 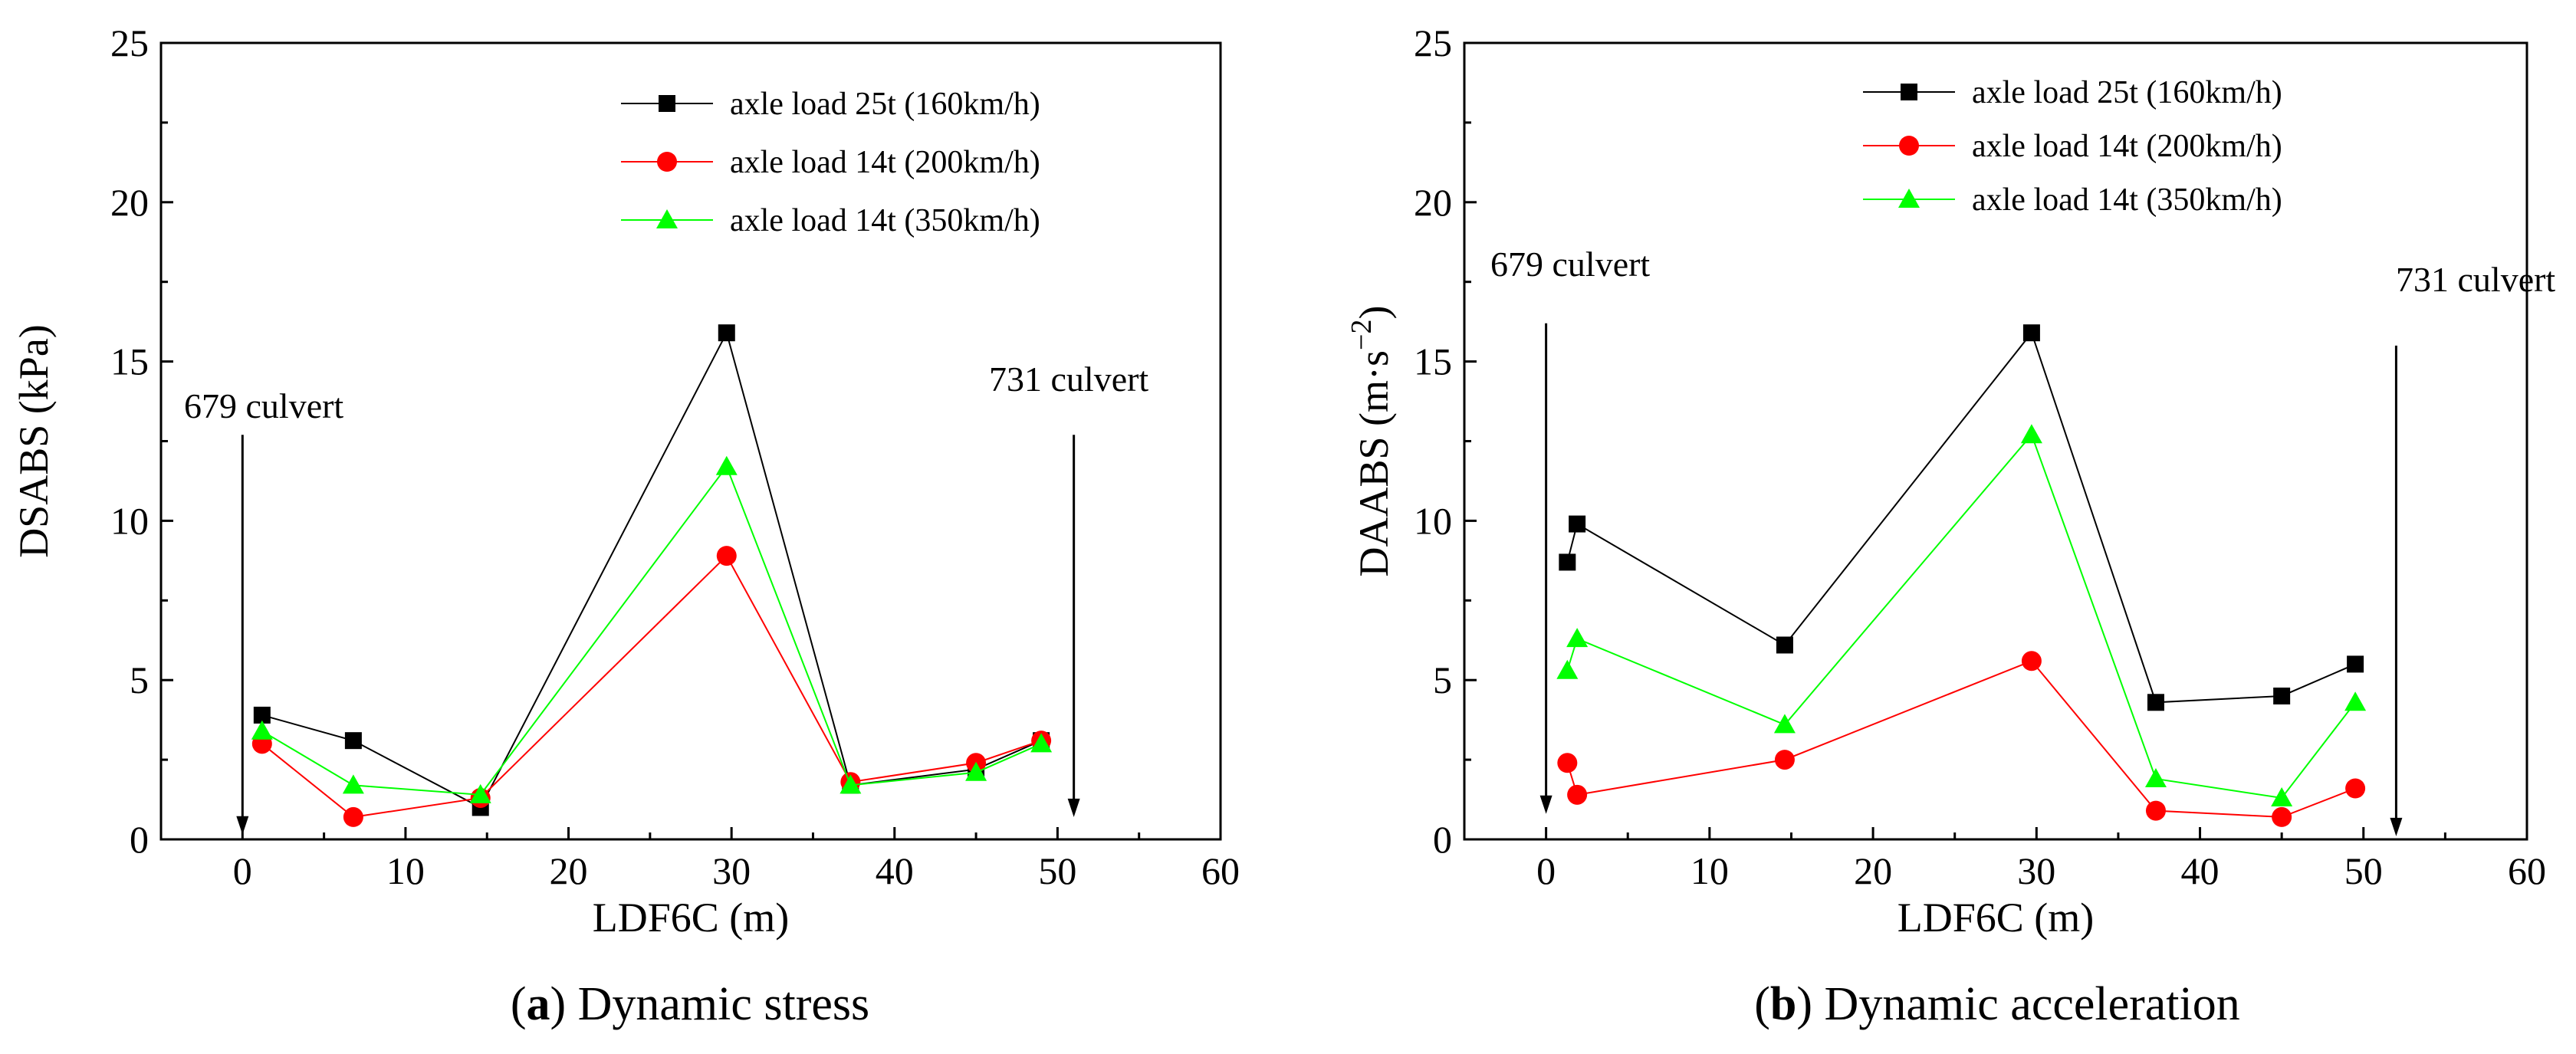 What do you see at coordinates (1433, 202) in the screenshot?
I see `y-tick-label: 20` at bounding box center [1433, 202].